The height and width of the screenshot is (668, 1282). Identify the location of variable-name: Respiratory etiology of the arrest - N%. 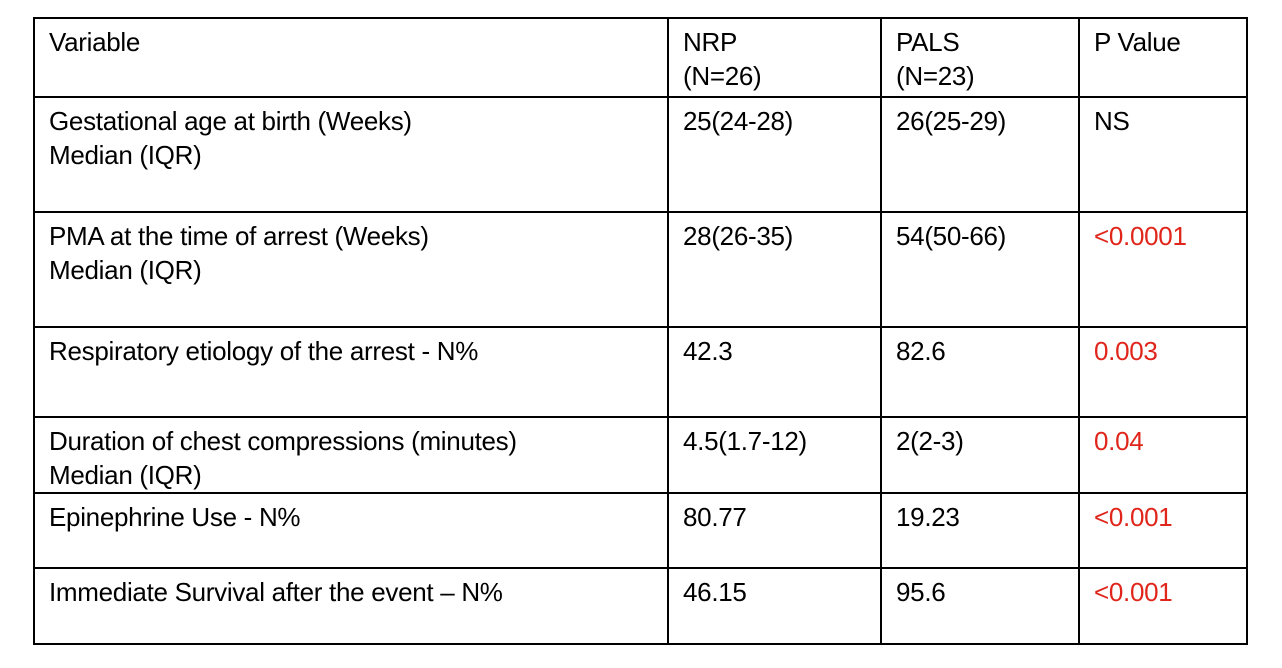
(264, 351).